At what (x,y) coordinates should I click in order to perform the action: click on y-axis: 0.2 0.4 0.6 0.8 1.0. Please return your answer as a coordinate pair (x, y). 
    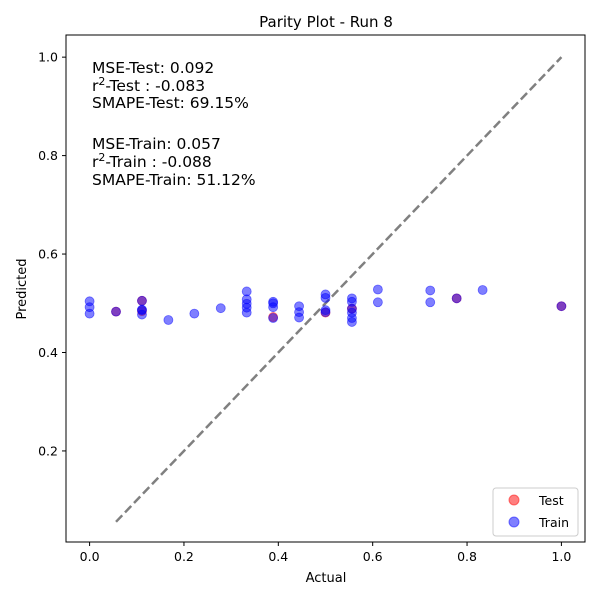
    Looking at the image, I should click on (52, 254).